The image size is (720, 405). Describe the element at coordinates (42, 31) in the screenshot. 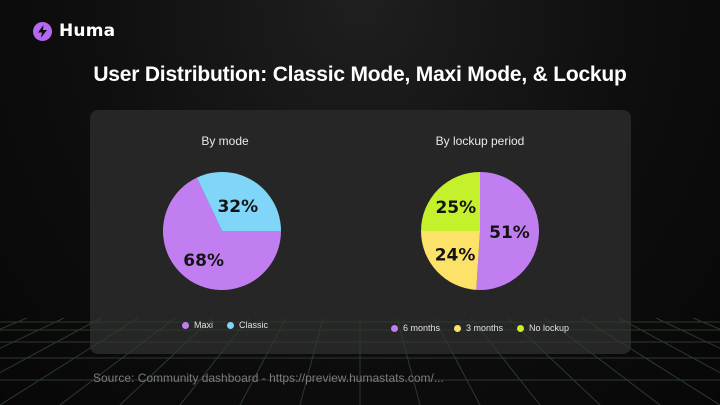

I see `lightning-icon` at that location.